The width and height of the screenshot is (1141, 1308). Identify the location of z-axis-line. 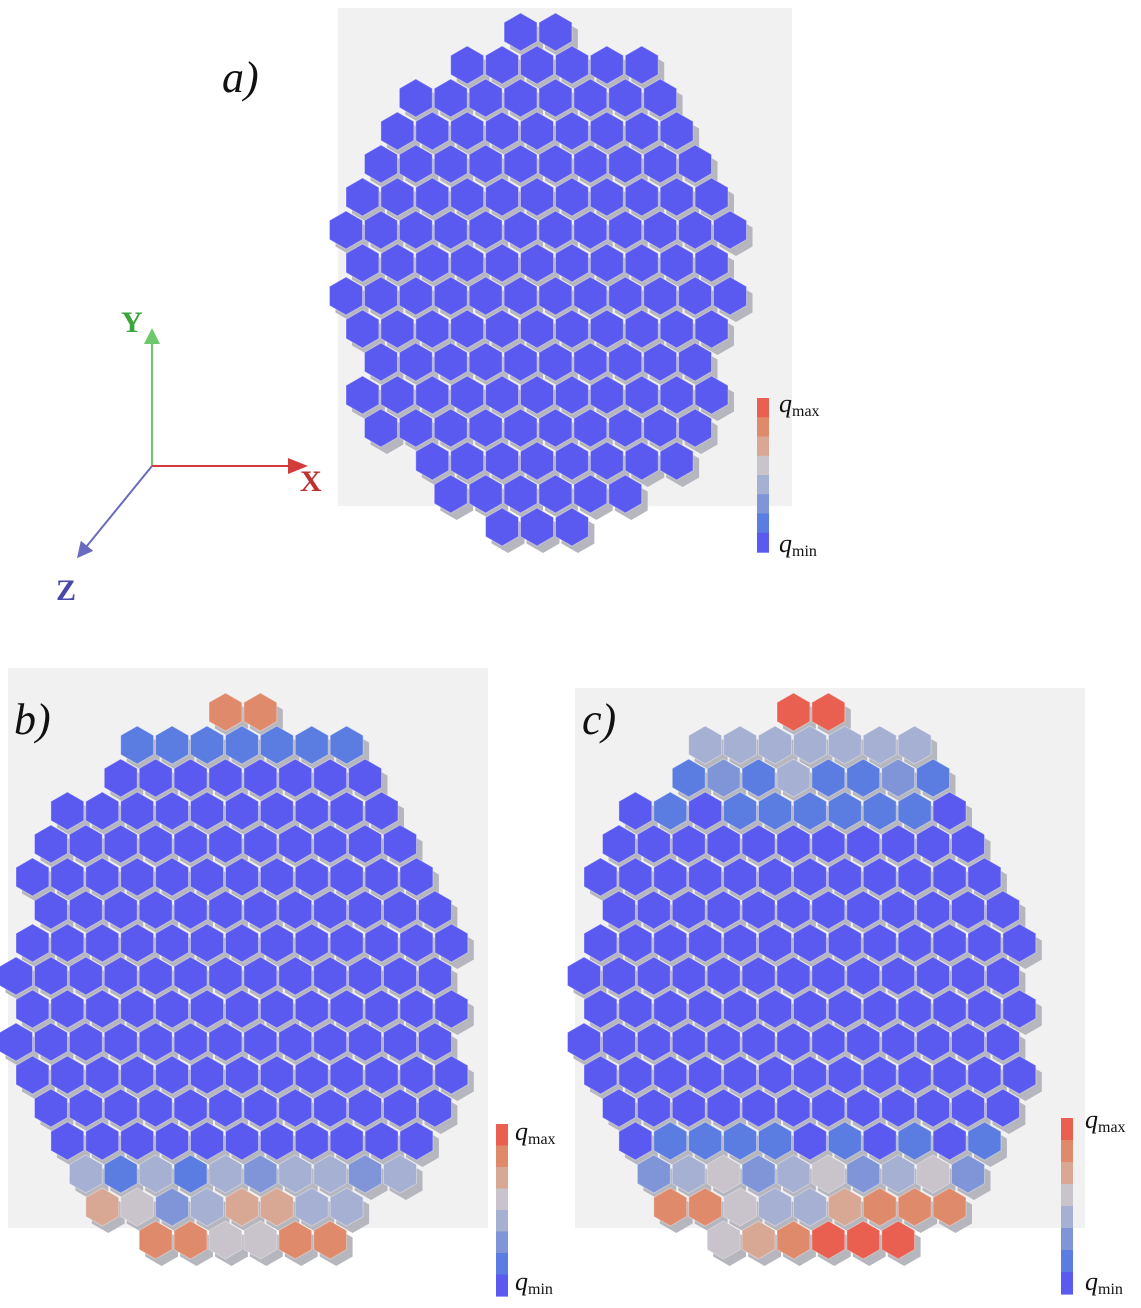
(114, 512).